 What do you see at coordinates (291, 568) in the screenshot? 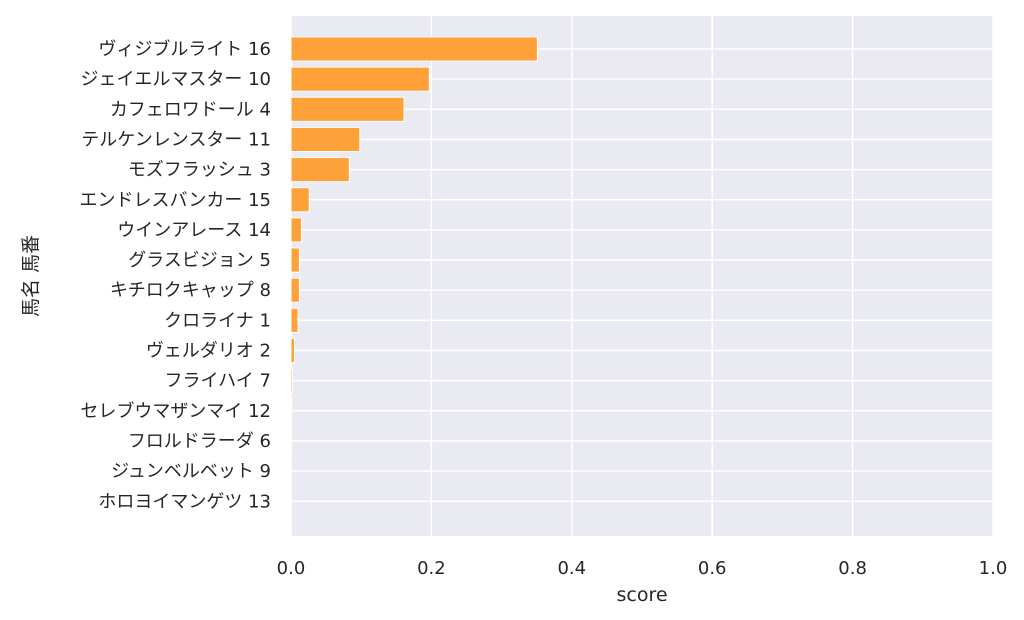
I see `x-tick-label: 0.0` at bounding box center [291, 568].